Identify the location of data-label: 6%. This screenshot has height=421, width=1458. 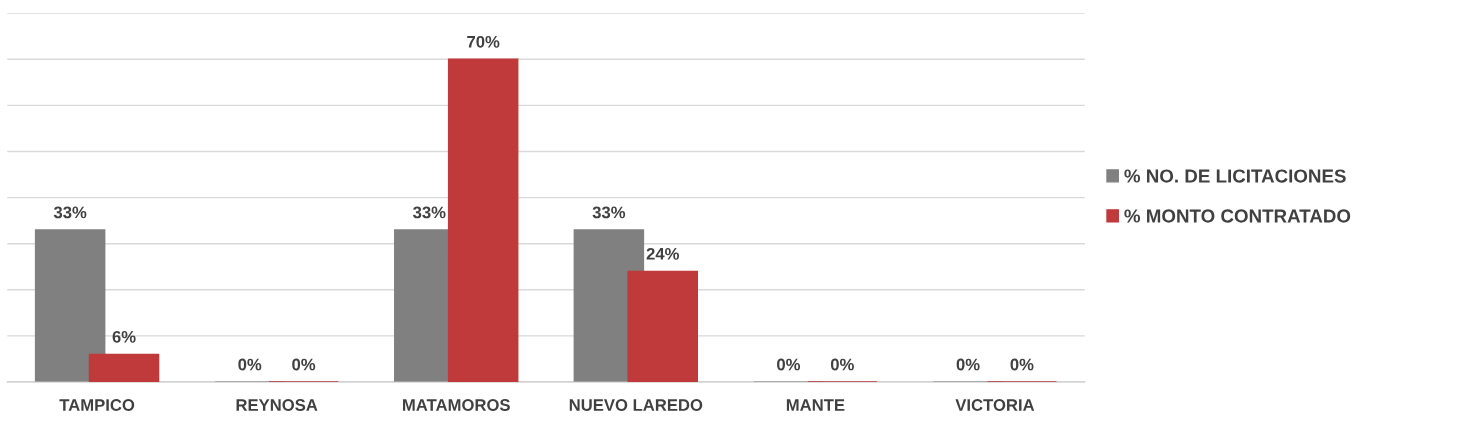
(124, 336).